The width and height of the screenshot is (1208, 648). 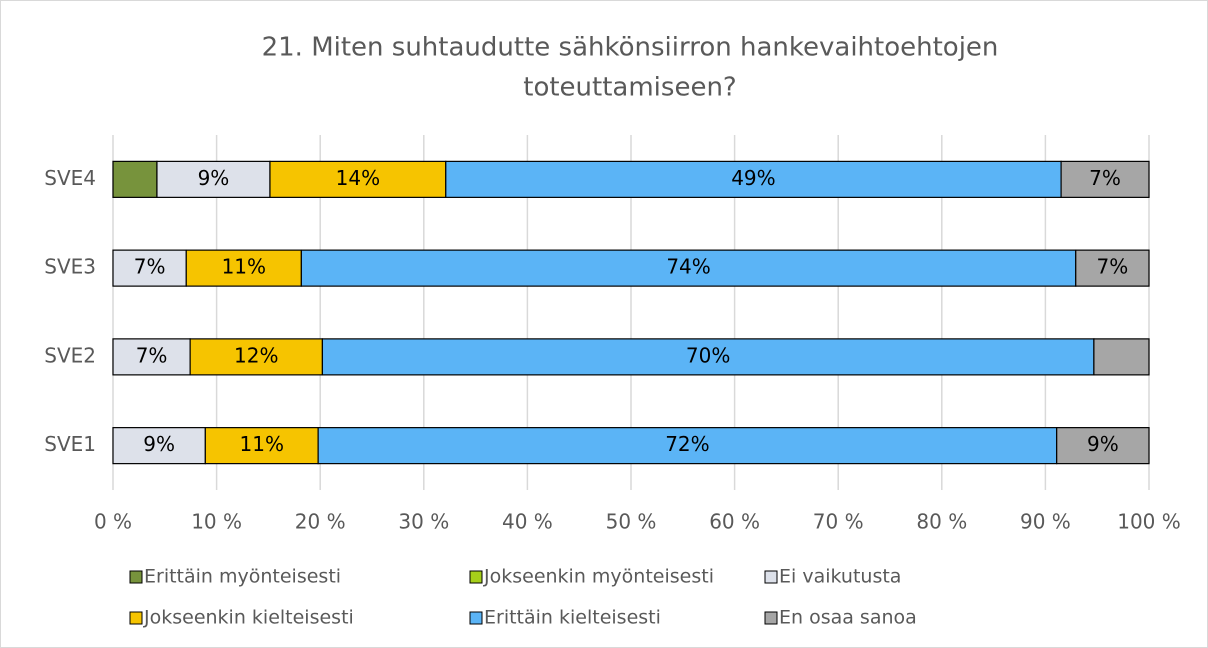 I want to click on category-label: SVE3, so click(x=70, y=267).